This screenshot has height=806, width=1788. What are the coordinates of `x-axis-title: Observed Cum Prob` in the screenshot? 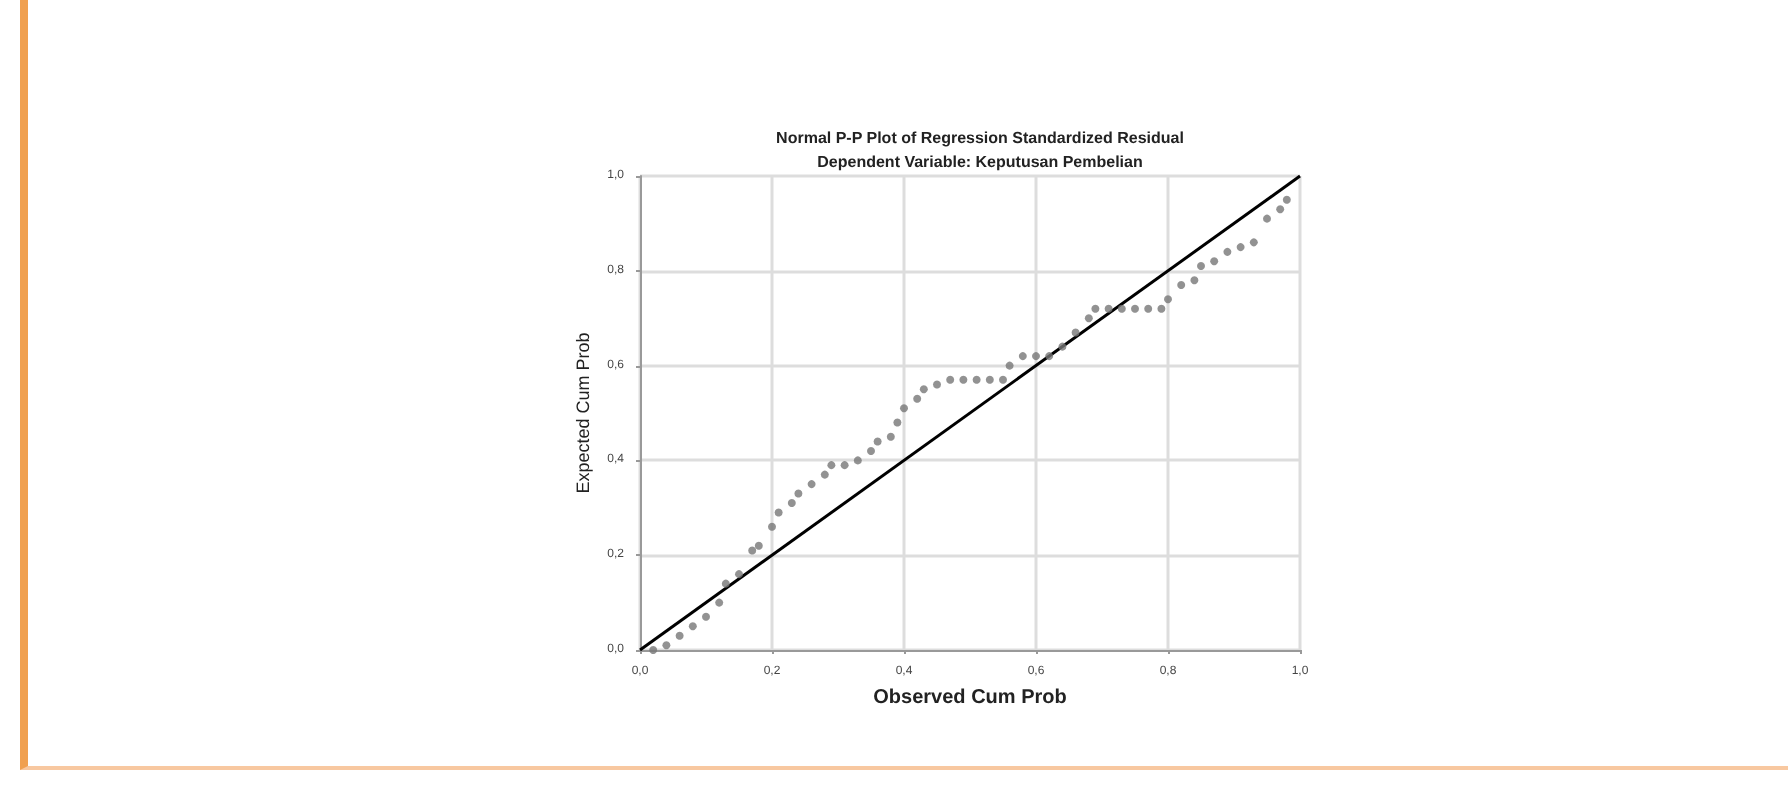 It's located at (970, 697).